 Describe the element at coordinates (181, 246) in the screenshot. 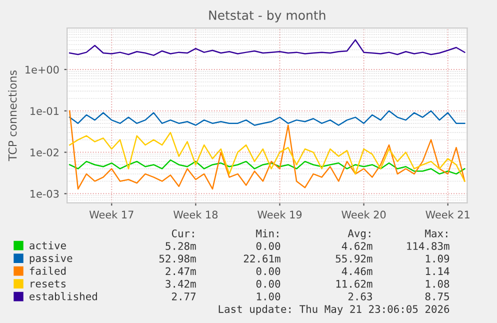

I see `text: 5.28m` at that location.